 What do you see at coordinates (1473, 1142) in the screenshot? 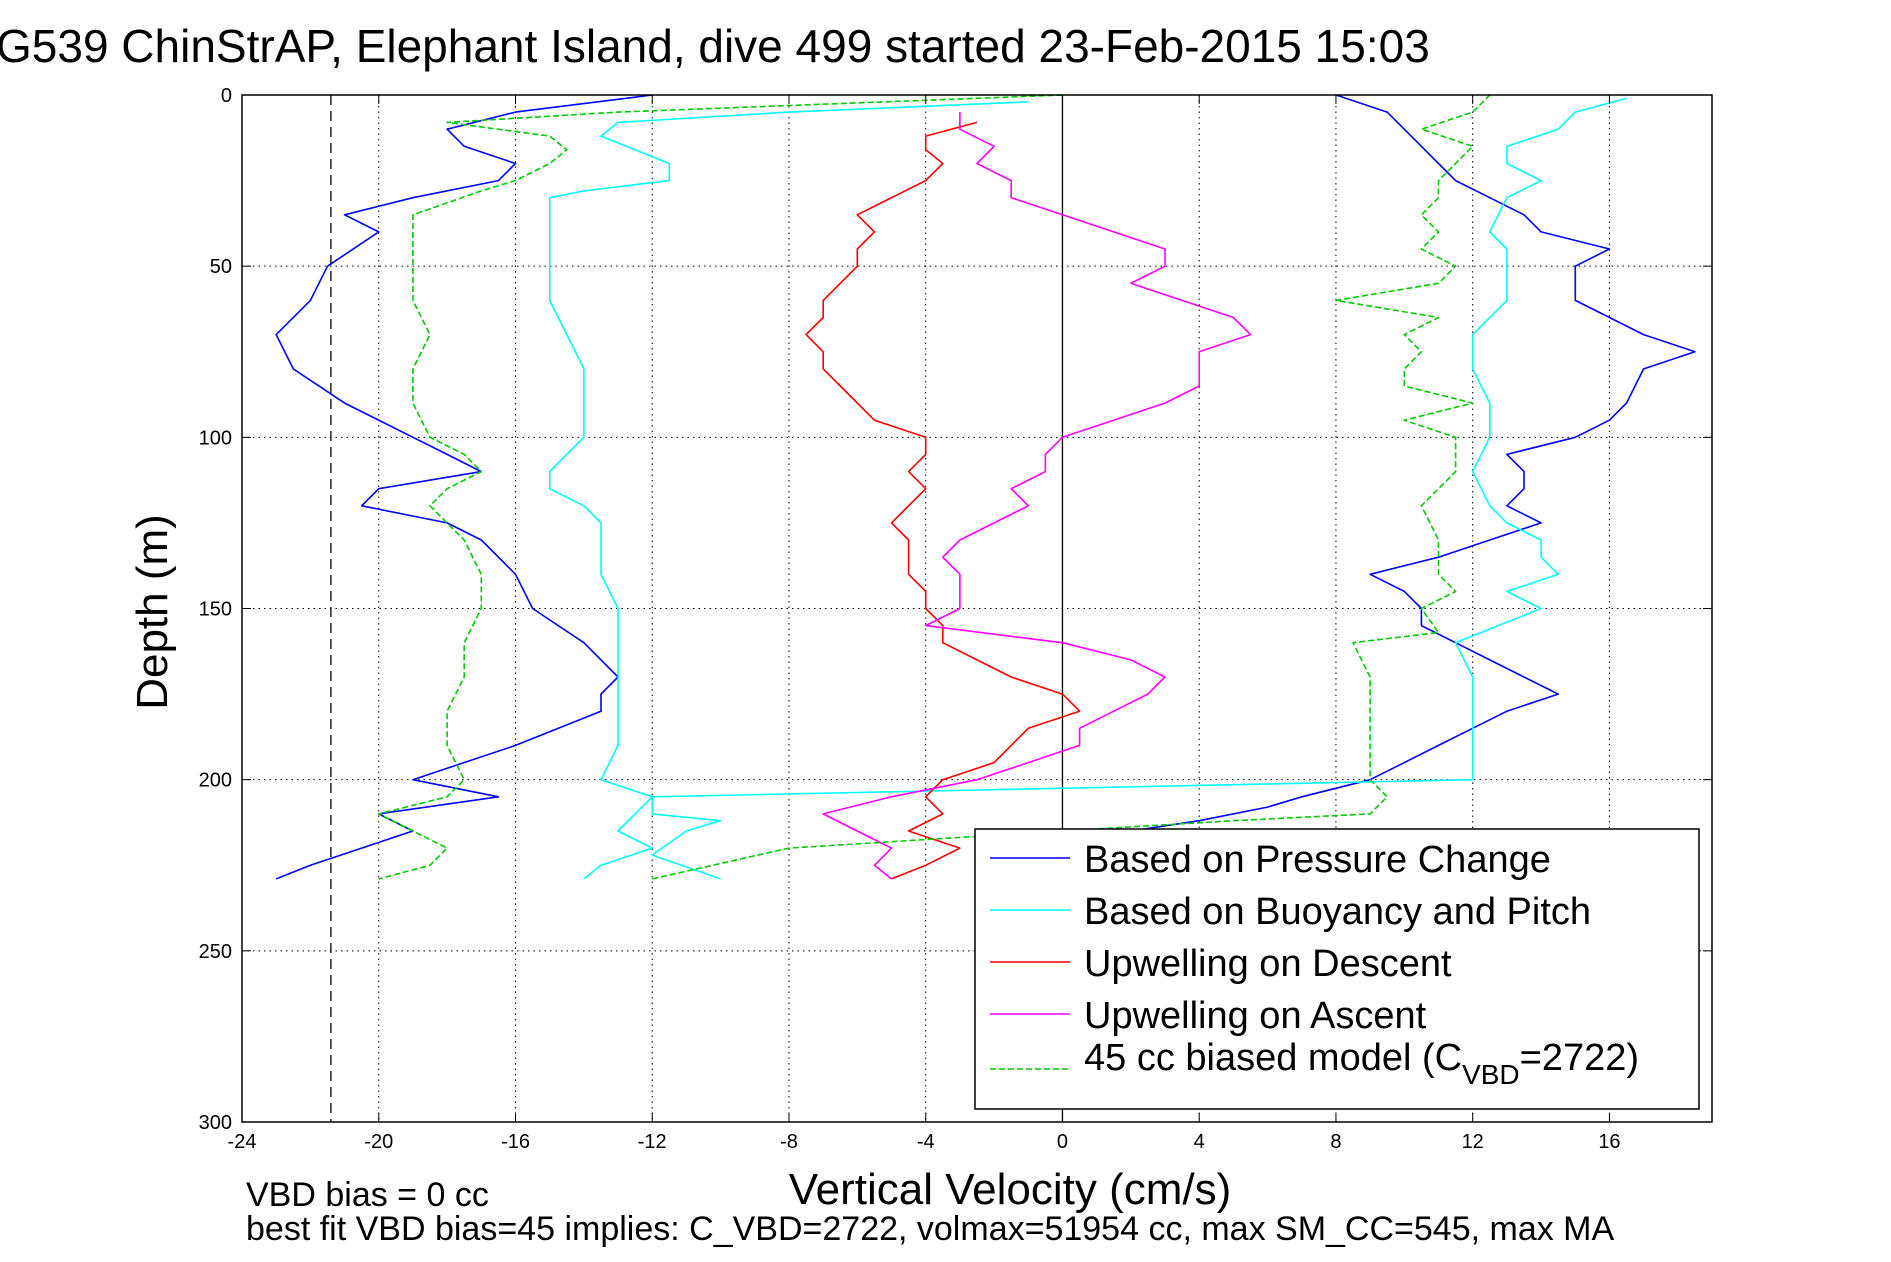
I see `x-tick-label: 12` at bounding box center [1473, 1142].